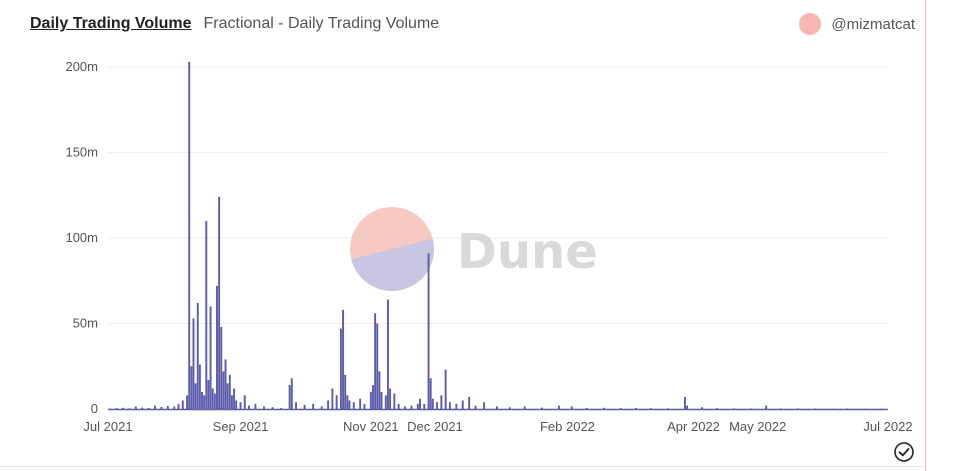 The width and height of the screenshot is (975, 471). What do you see at coordinates (873, 24) in the screenshot?
I see `author-name: @mizmatcat` at bounding box center [873, 24].